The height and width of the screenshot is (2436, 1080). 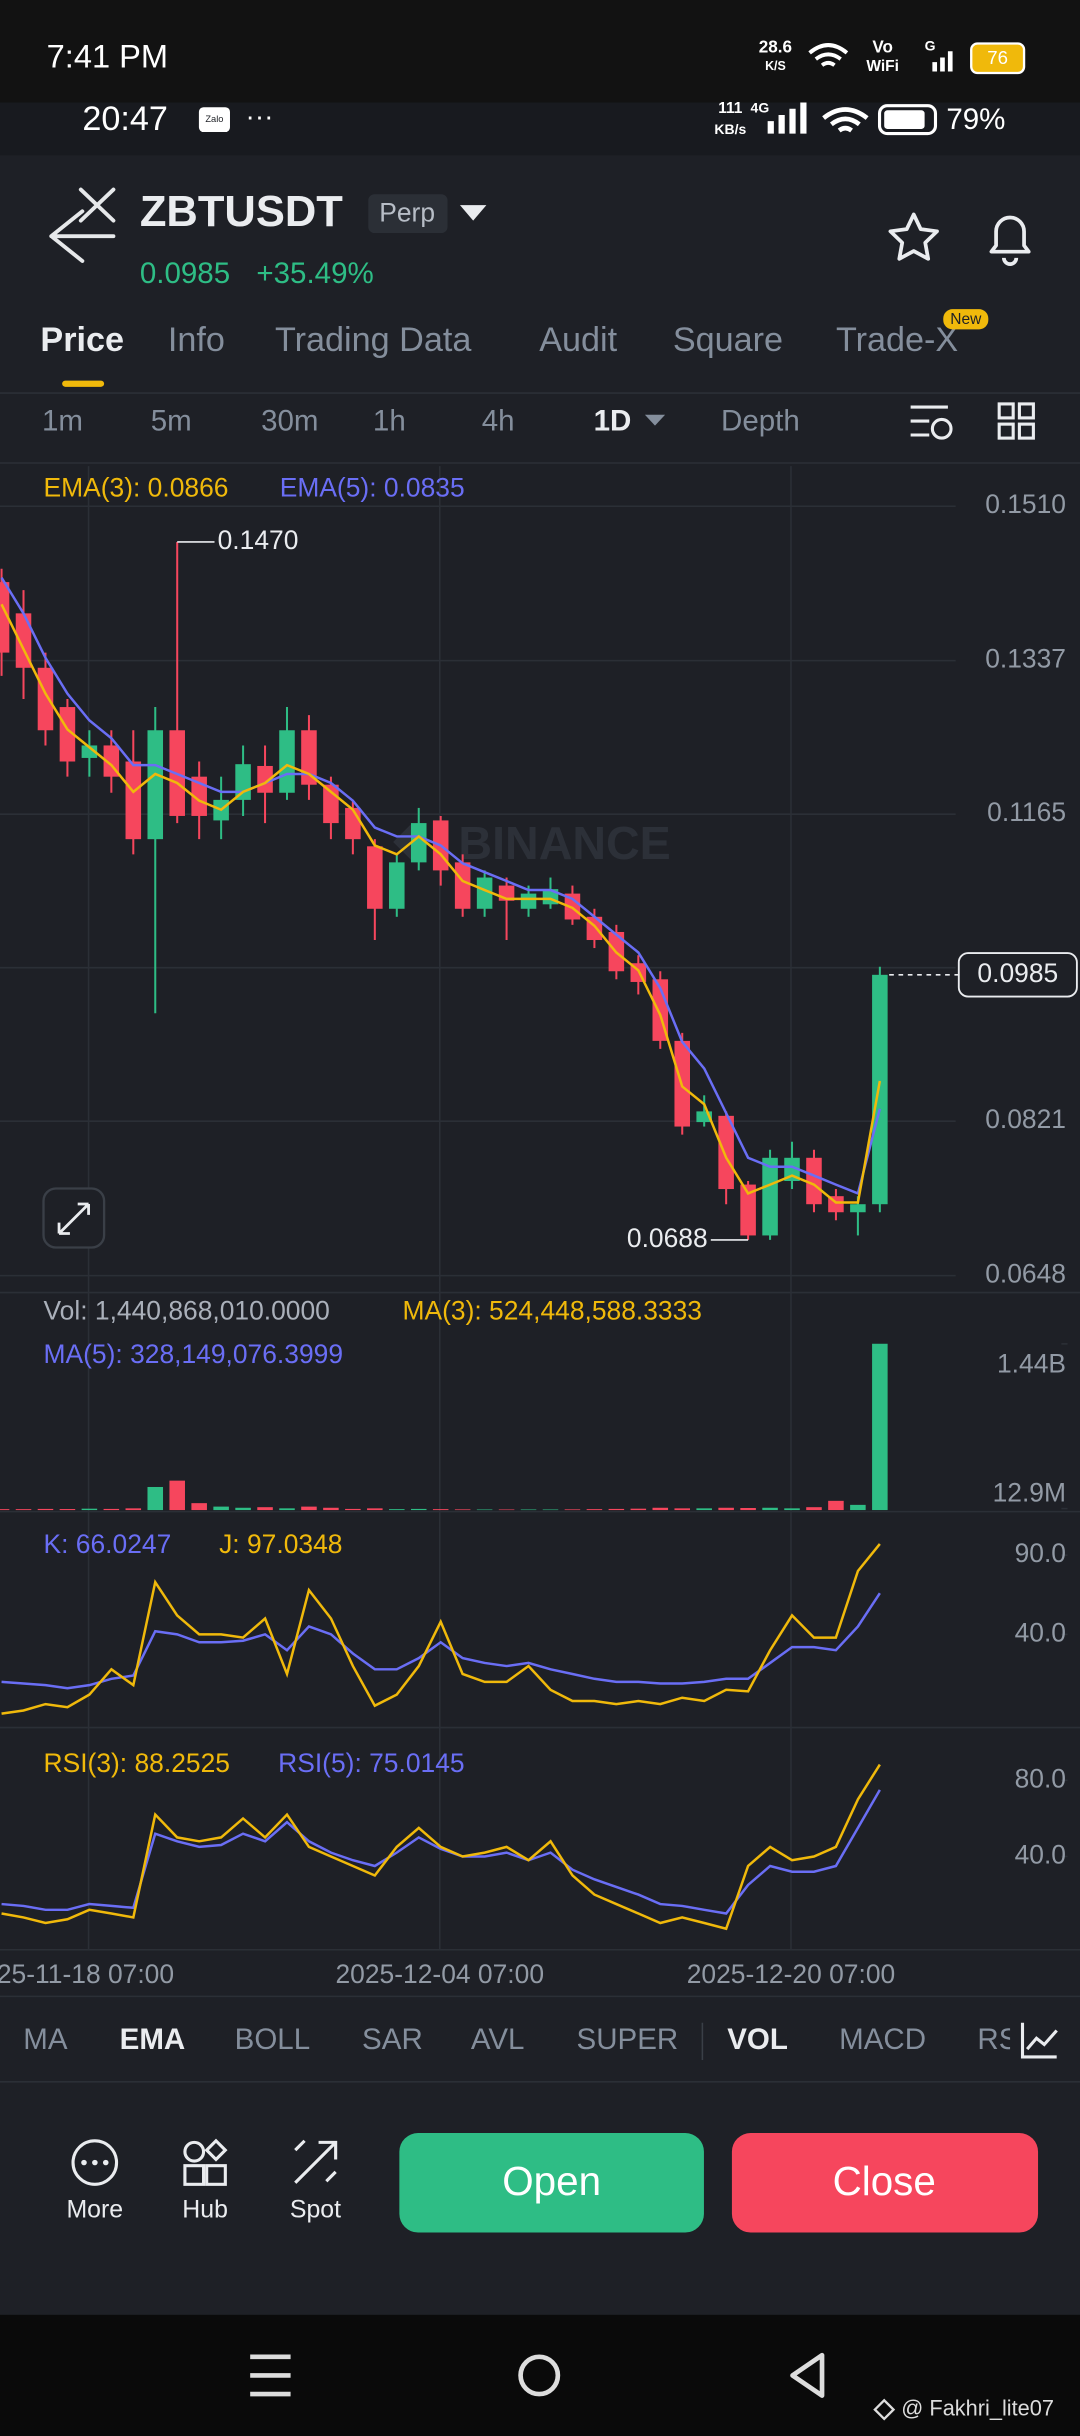 What do you see at coordinates (1010, 240) in the screenshot?
I see `alert-button` at bounding box center [1010, 240].